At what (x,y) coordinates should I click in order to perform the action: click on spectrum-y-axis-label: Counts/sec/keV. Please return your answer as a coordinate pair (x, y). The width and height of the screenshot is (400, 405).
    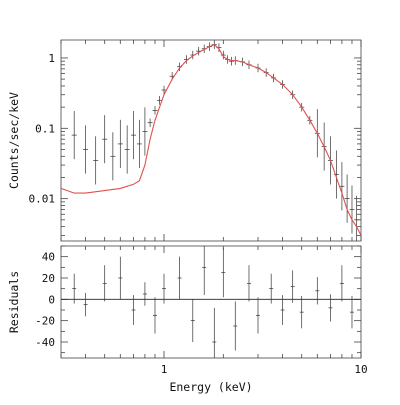
    Looking at the image, I should click on (14, 140).